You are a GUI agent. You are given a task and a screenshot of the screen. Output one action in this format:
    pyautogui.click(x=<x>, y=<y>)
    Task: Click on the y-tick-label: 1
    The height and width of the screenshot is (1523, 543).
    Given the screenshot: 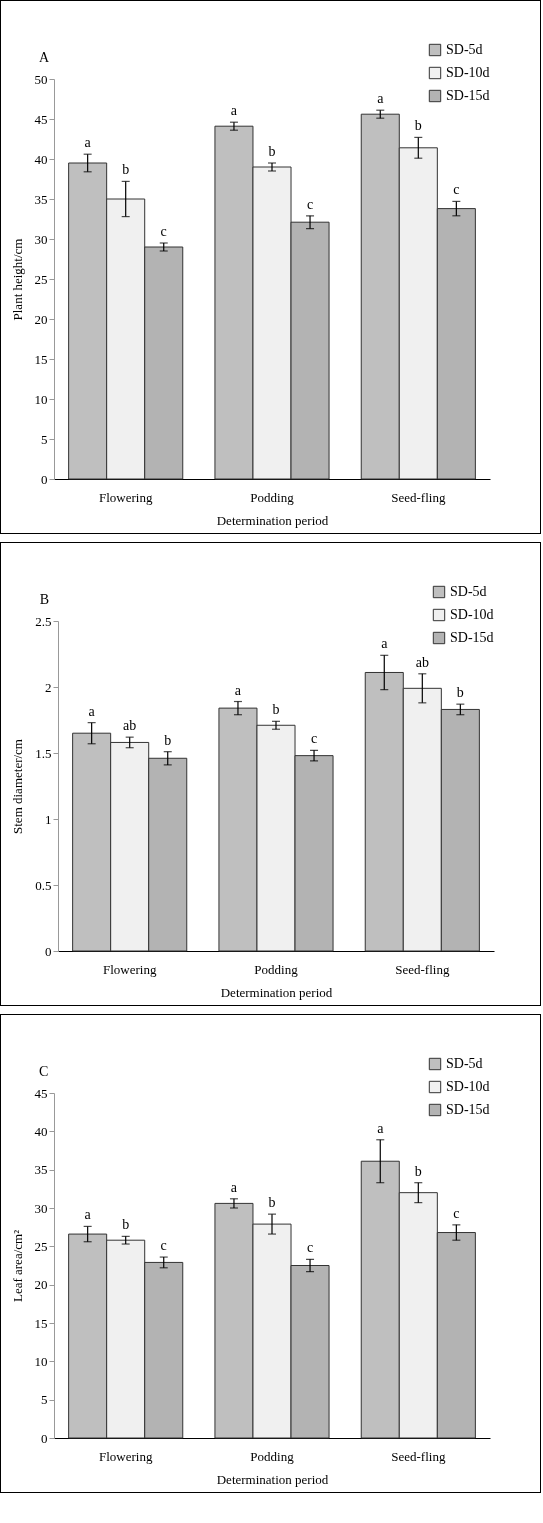 What is the action you would take?
    pyautogui.click(x=48, y=819)
    